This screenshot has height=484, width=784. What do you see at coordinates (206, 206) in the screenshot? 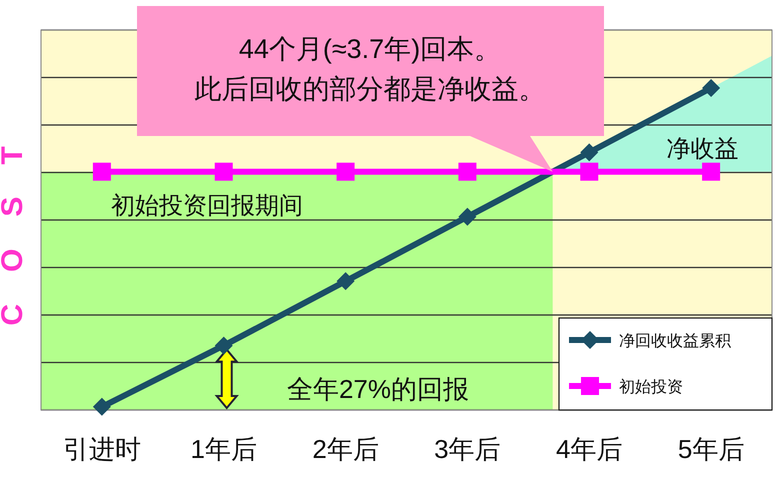
I see `band-label: 初始投资回报期间` at bounding box center [206, 206].